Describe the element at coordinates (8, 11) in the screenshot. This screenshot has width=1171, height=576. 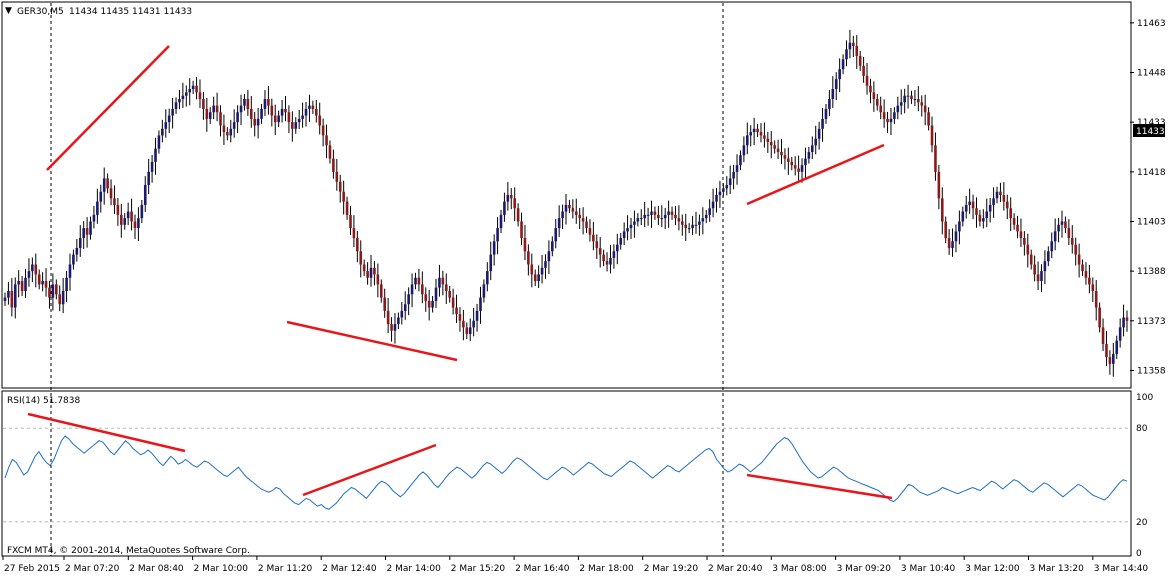
I see `symbol-dropdown-icon: ▼` at that location.